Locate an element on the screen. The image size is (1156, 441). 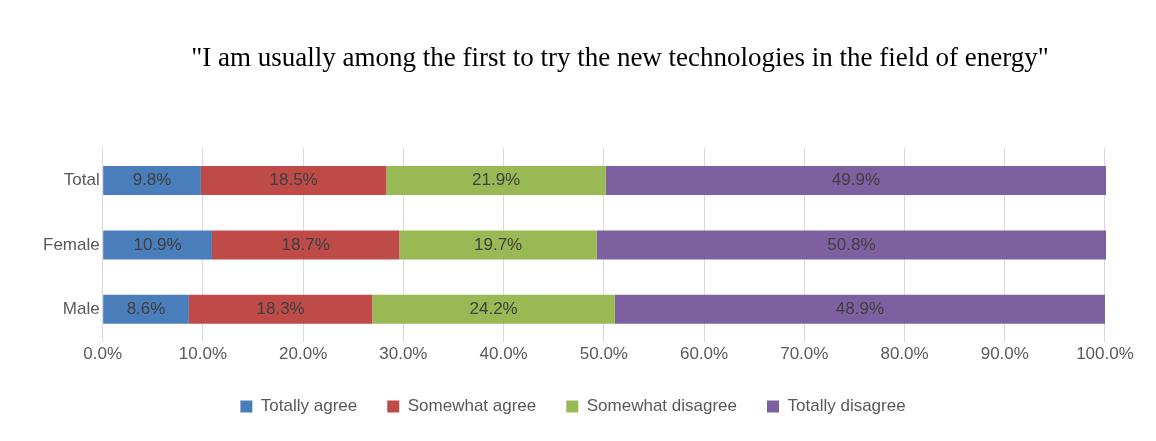
y-tick-label: Total is located at coordinates (81, 180).